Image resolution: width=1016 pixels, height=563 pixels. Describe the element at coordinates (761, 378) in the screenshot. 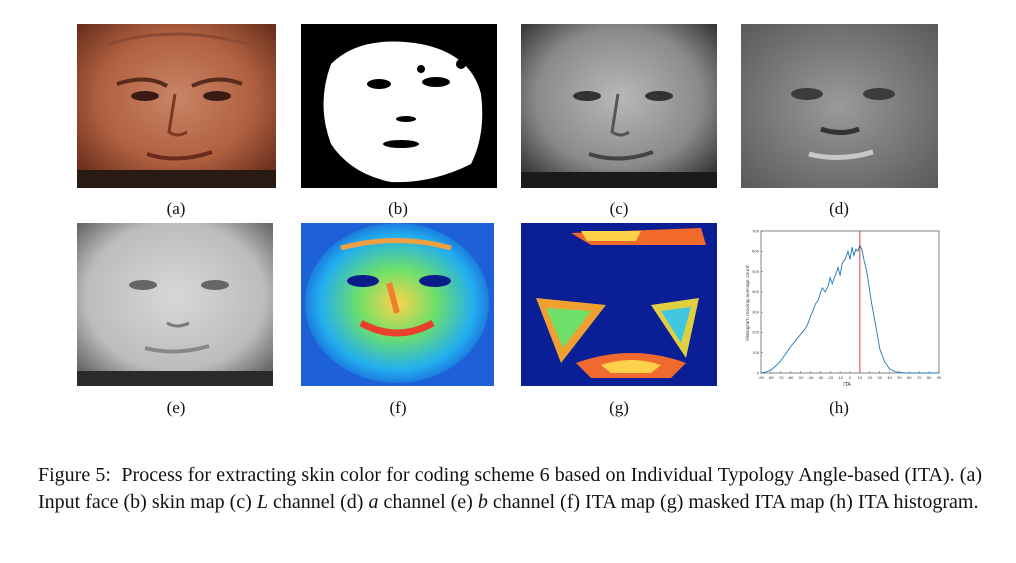

I see `histogram-x-tick-label: -90` at that location.